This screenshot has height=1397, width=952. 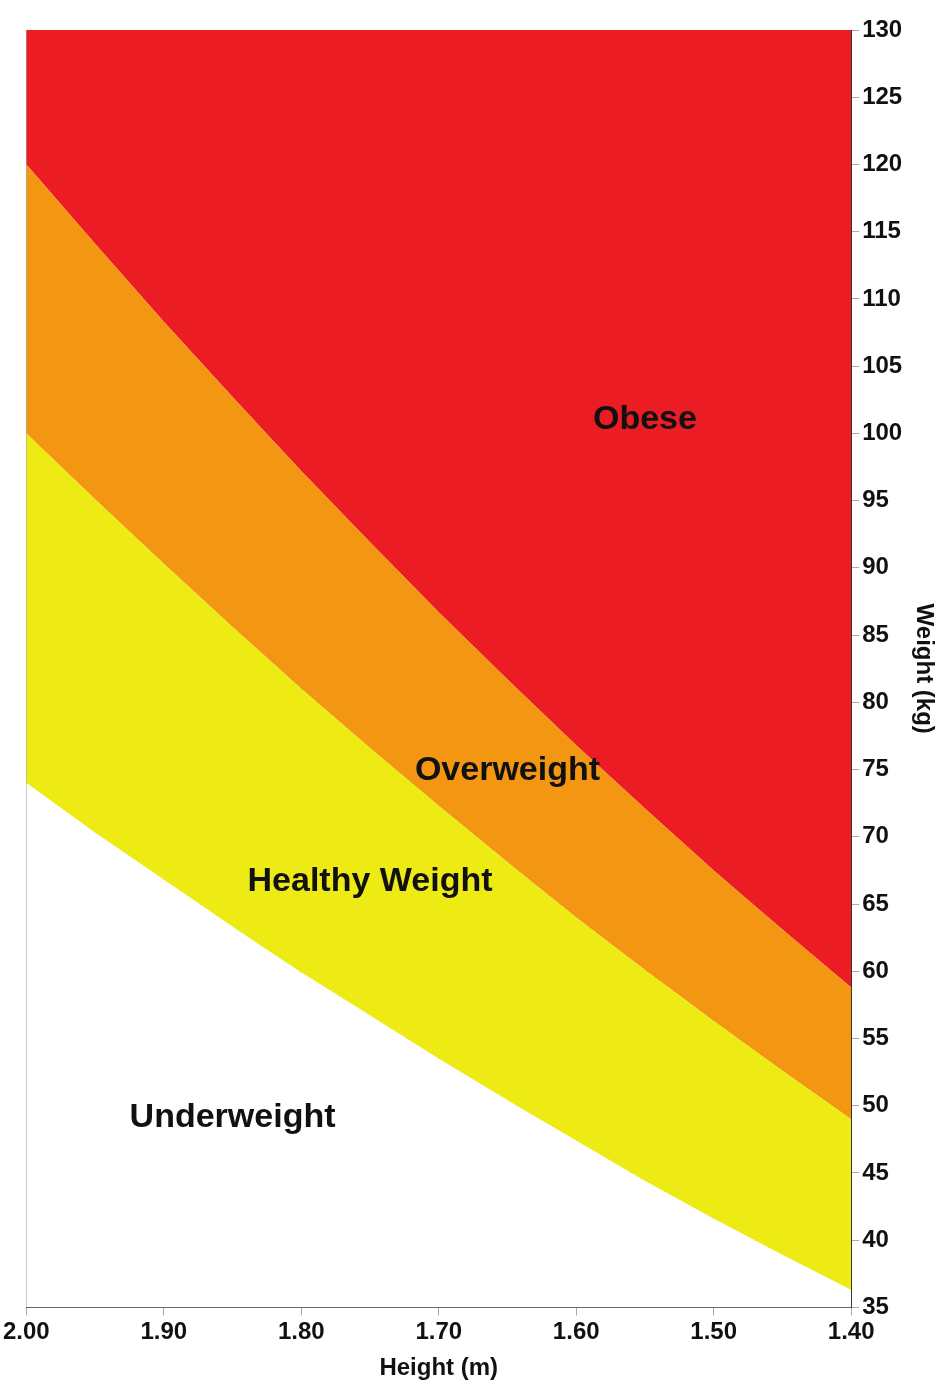 I want to click on y-axis-title: Weight (kg), so click(x=925, y=668).